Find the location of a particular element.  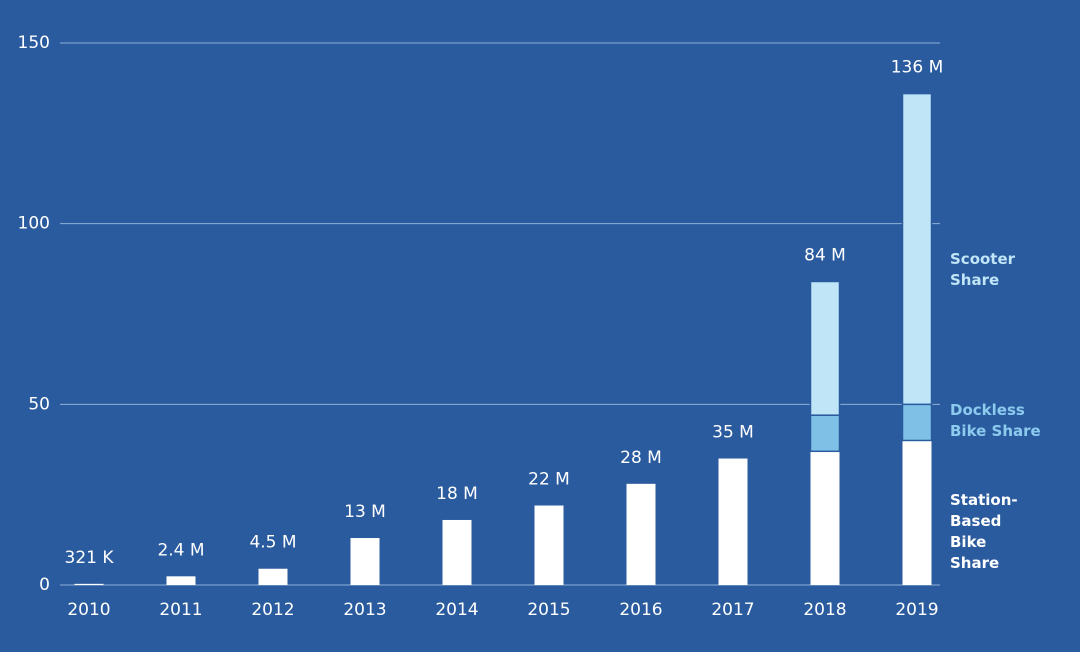

x-tick-label: 2011 is located at coordinates (180, 610).